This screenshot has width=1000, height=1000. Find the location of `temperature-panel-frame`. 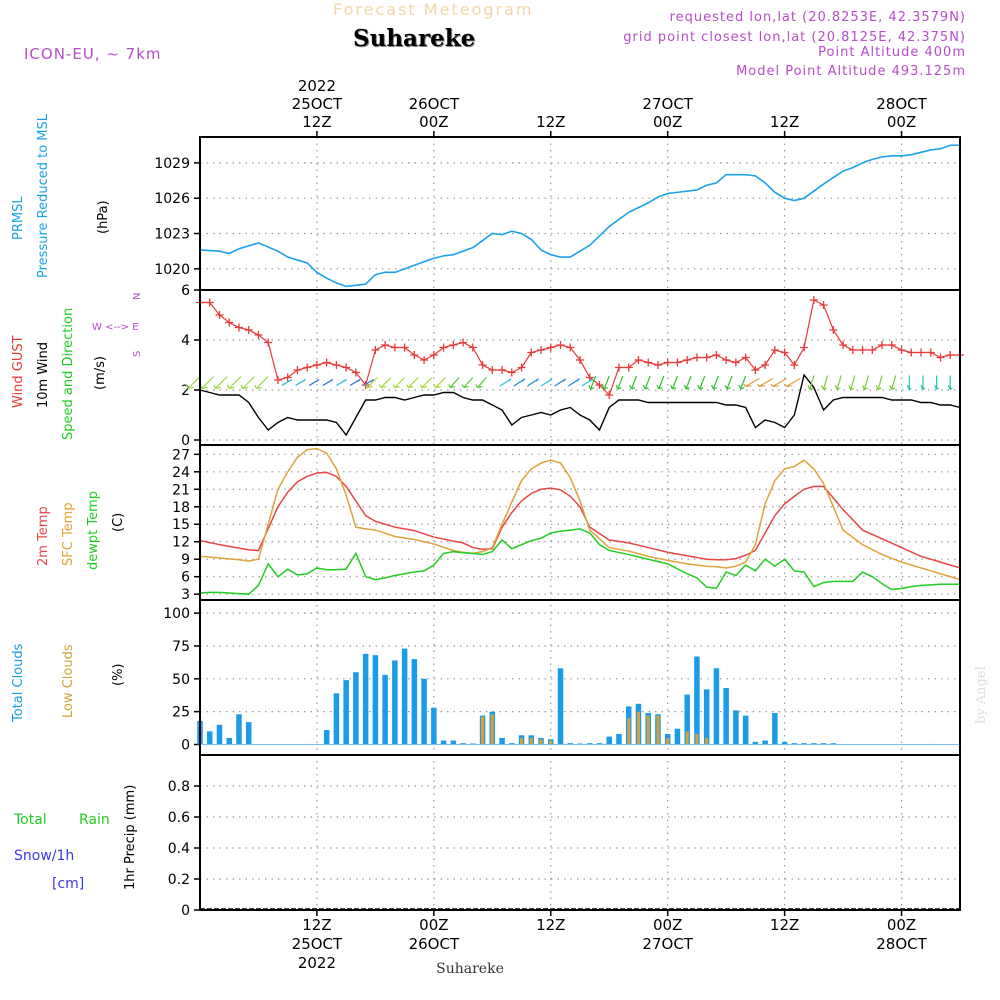

temperature-panel-frame is located at coordinates (580, 522).